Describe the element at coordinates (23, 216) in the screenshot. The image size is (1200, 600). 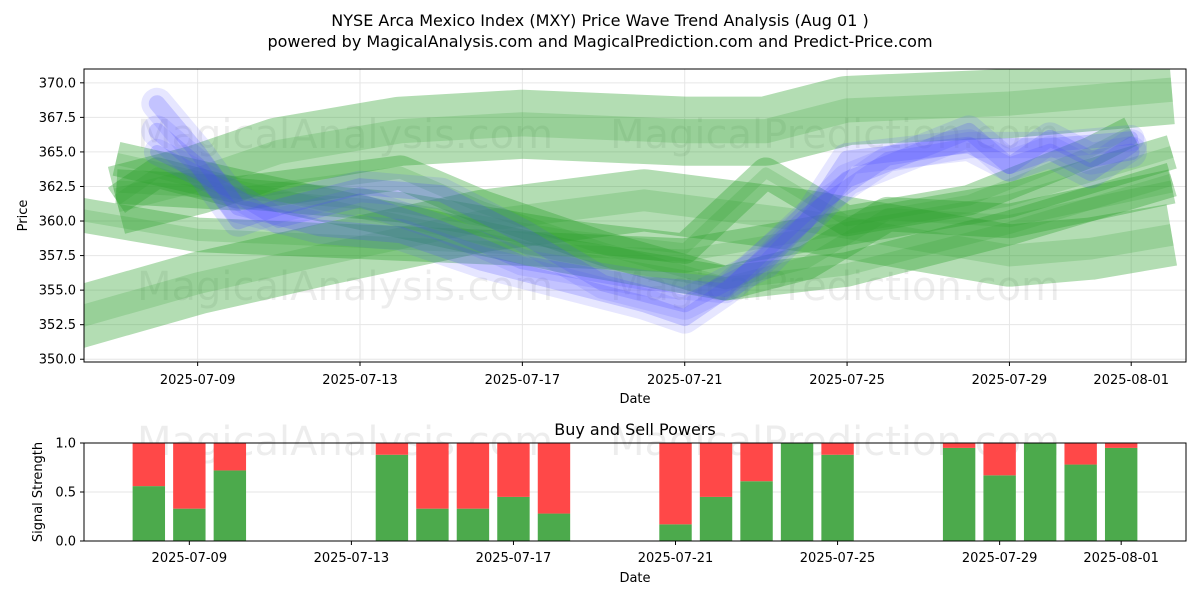
I see `y-axis-label: Price` at that location.